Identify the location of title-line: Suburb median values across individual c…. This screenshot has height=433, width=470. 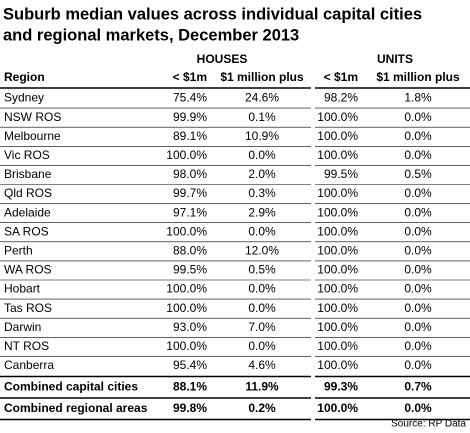
(212, 14).